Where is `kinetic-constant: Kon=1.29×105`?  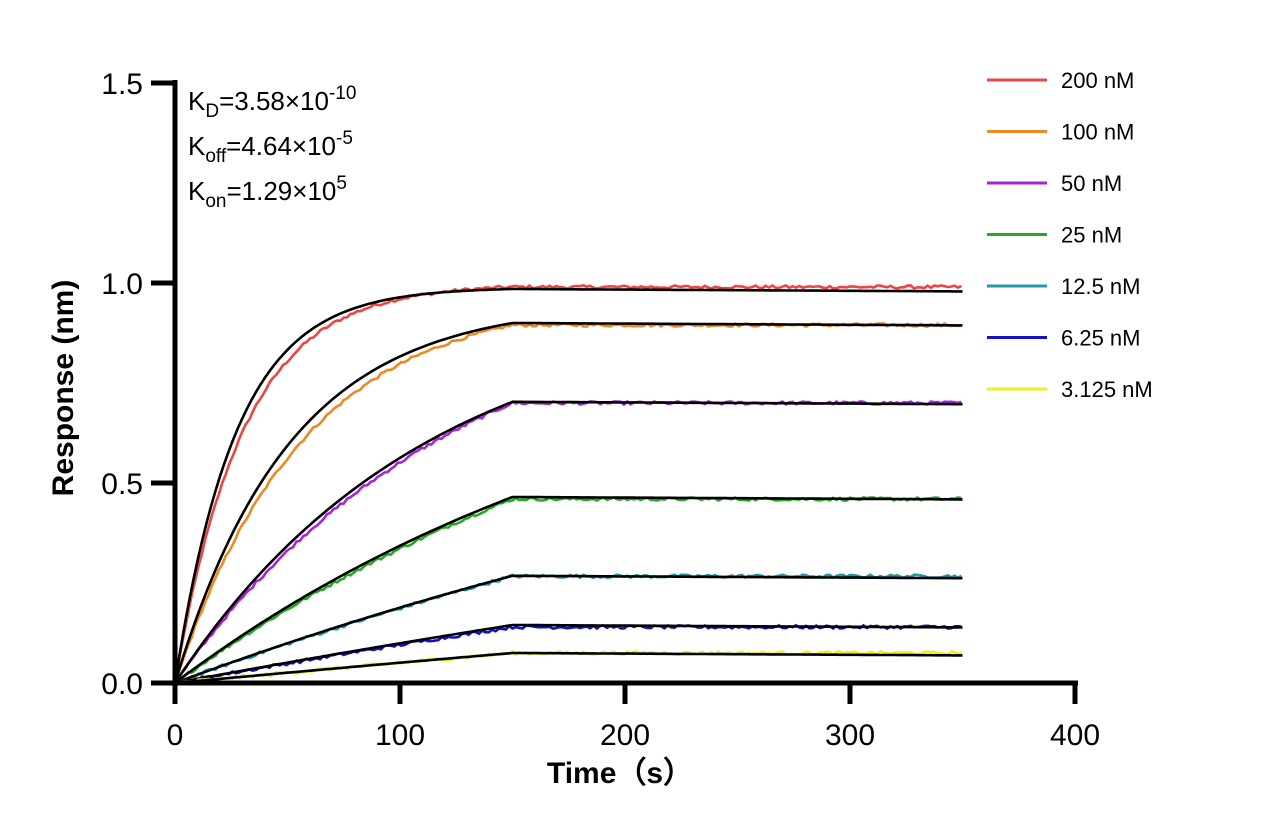
kinetic-constant: Kon=1.29×105 is located at coordinates (267, 192).